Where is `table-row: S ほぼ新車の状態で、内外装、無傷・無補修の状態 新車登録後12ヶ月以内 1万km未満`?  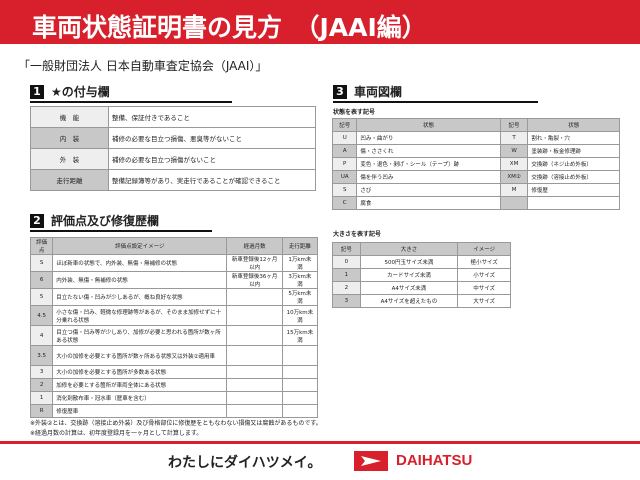
table-row: S ほぼ新車の状態で、内外装、無傷・無補修の状態 新車登録後12ヶ月以内 1万km未満 is located at coordinates (174, 263).